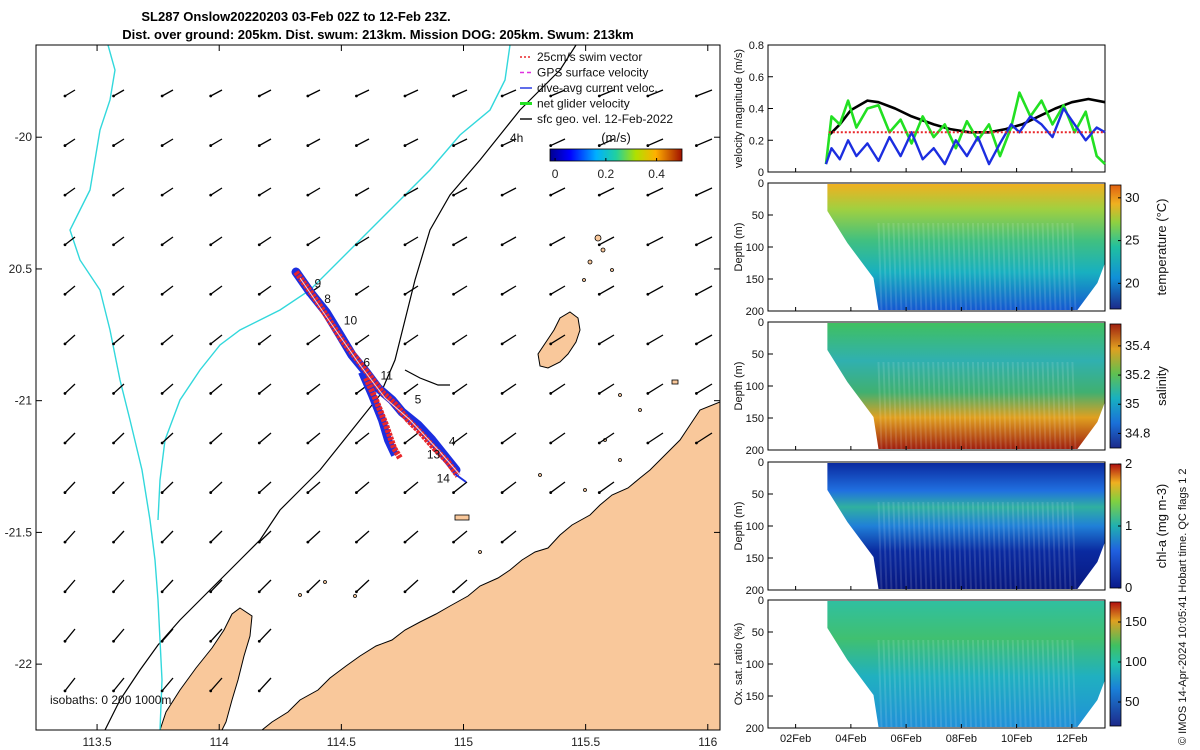 This screenshot has height=750, width=1200. Describe the element at coordinates (1132, 282) in the screenshot. I see `section-colorbar-tick-label: 20` at that location.